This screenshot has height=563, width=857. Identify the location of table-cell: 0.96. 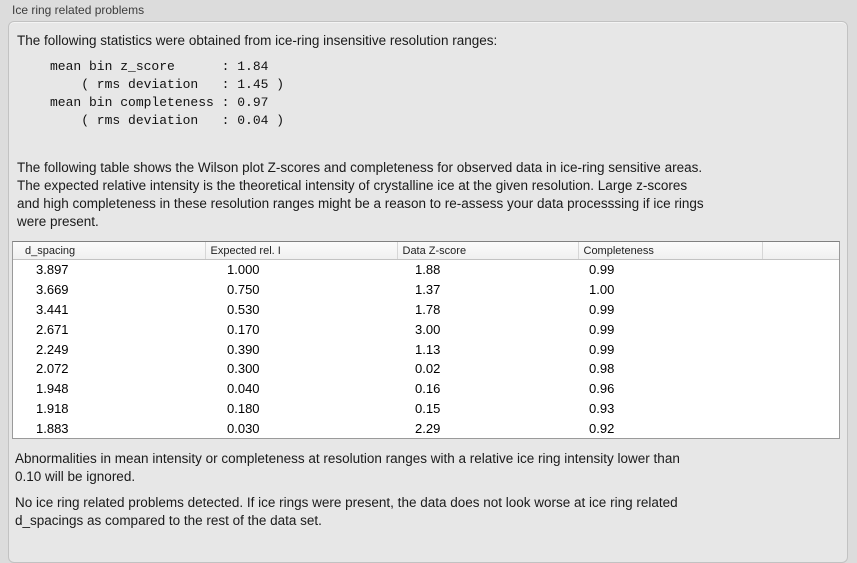
(602, 389).